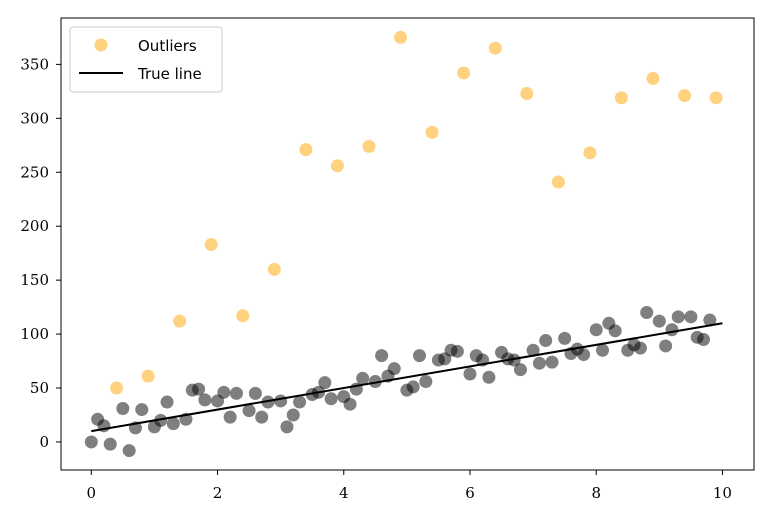 The image size is (776, 519). Describe the element at coordinates (34, 226) in the screenshot. I see `y-tick-label: 200` at that location.